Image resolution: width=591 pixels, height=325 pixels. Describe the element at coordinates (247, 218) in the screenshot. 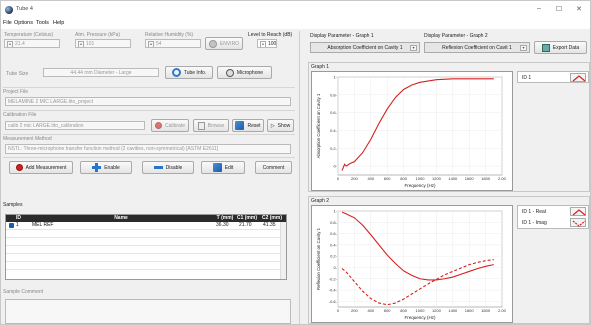

I see `column-header-c1: C1 (mm)` at that location.